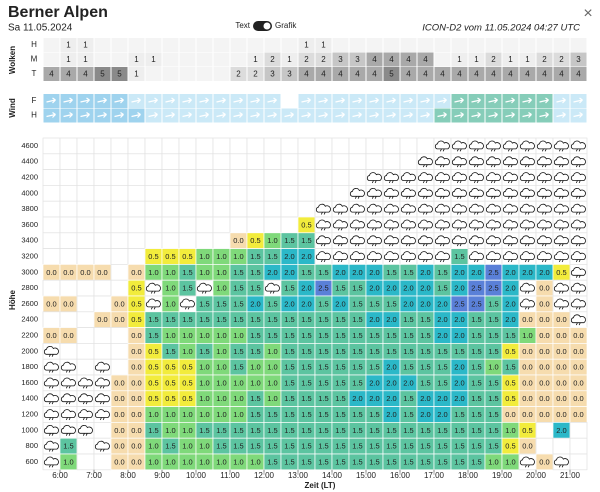 The image size is (600, 492). Describe the element at coordinates (587, 13) in the screenshot. I see `close-button: ×` at that location.